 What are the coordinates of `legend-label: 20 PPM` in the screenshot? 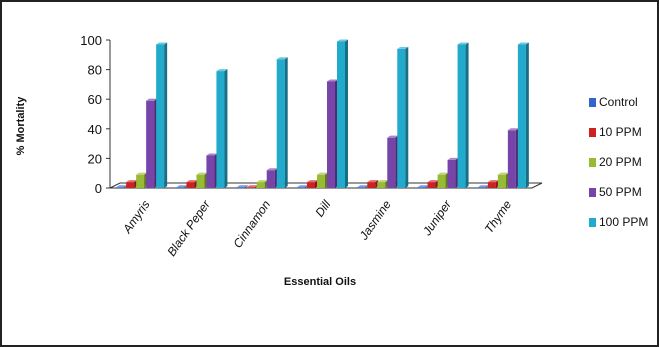 It's located at (620, 162).